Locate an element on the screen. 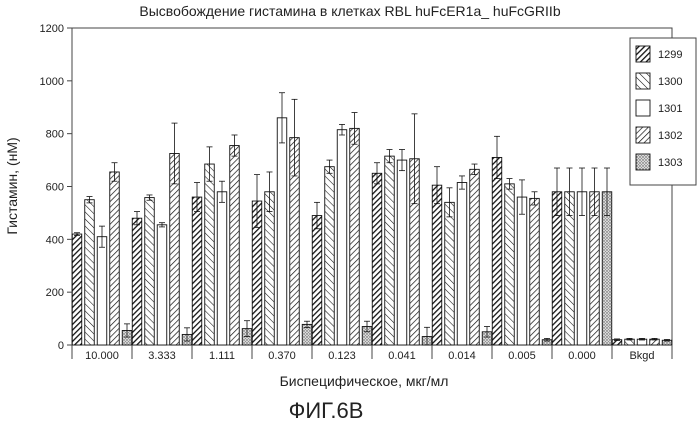  x-axis-title: Биспецифическое, мкг/мл is located at coordinates (364, 381).